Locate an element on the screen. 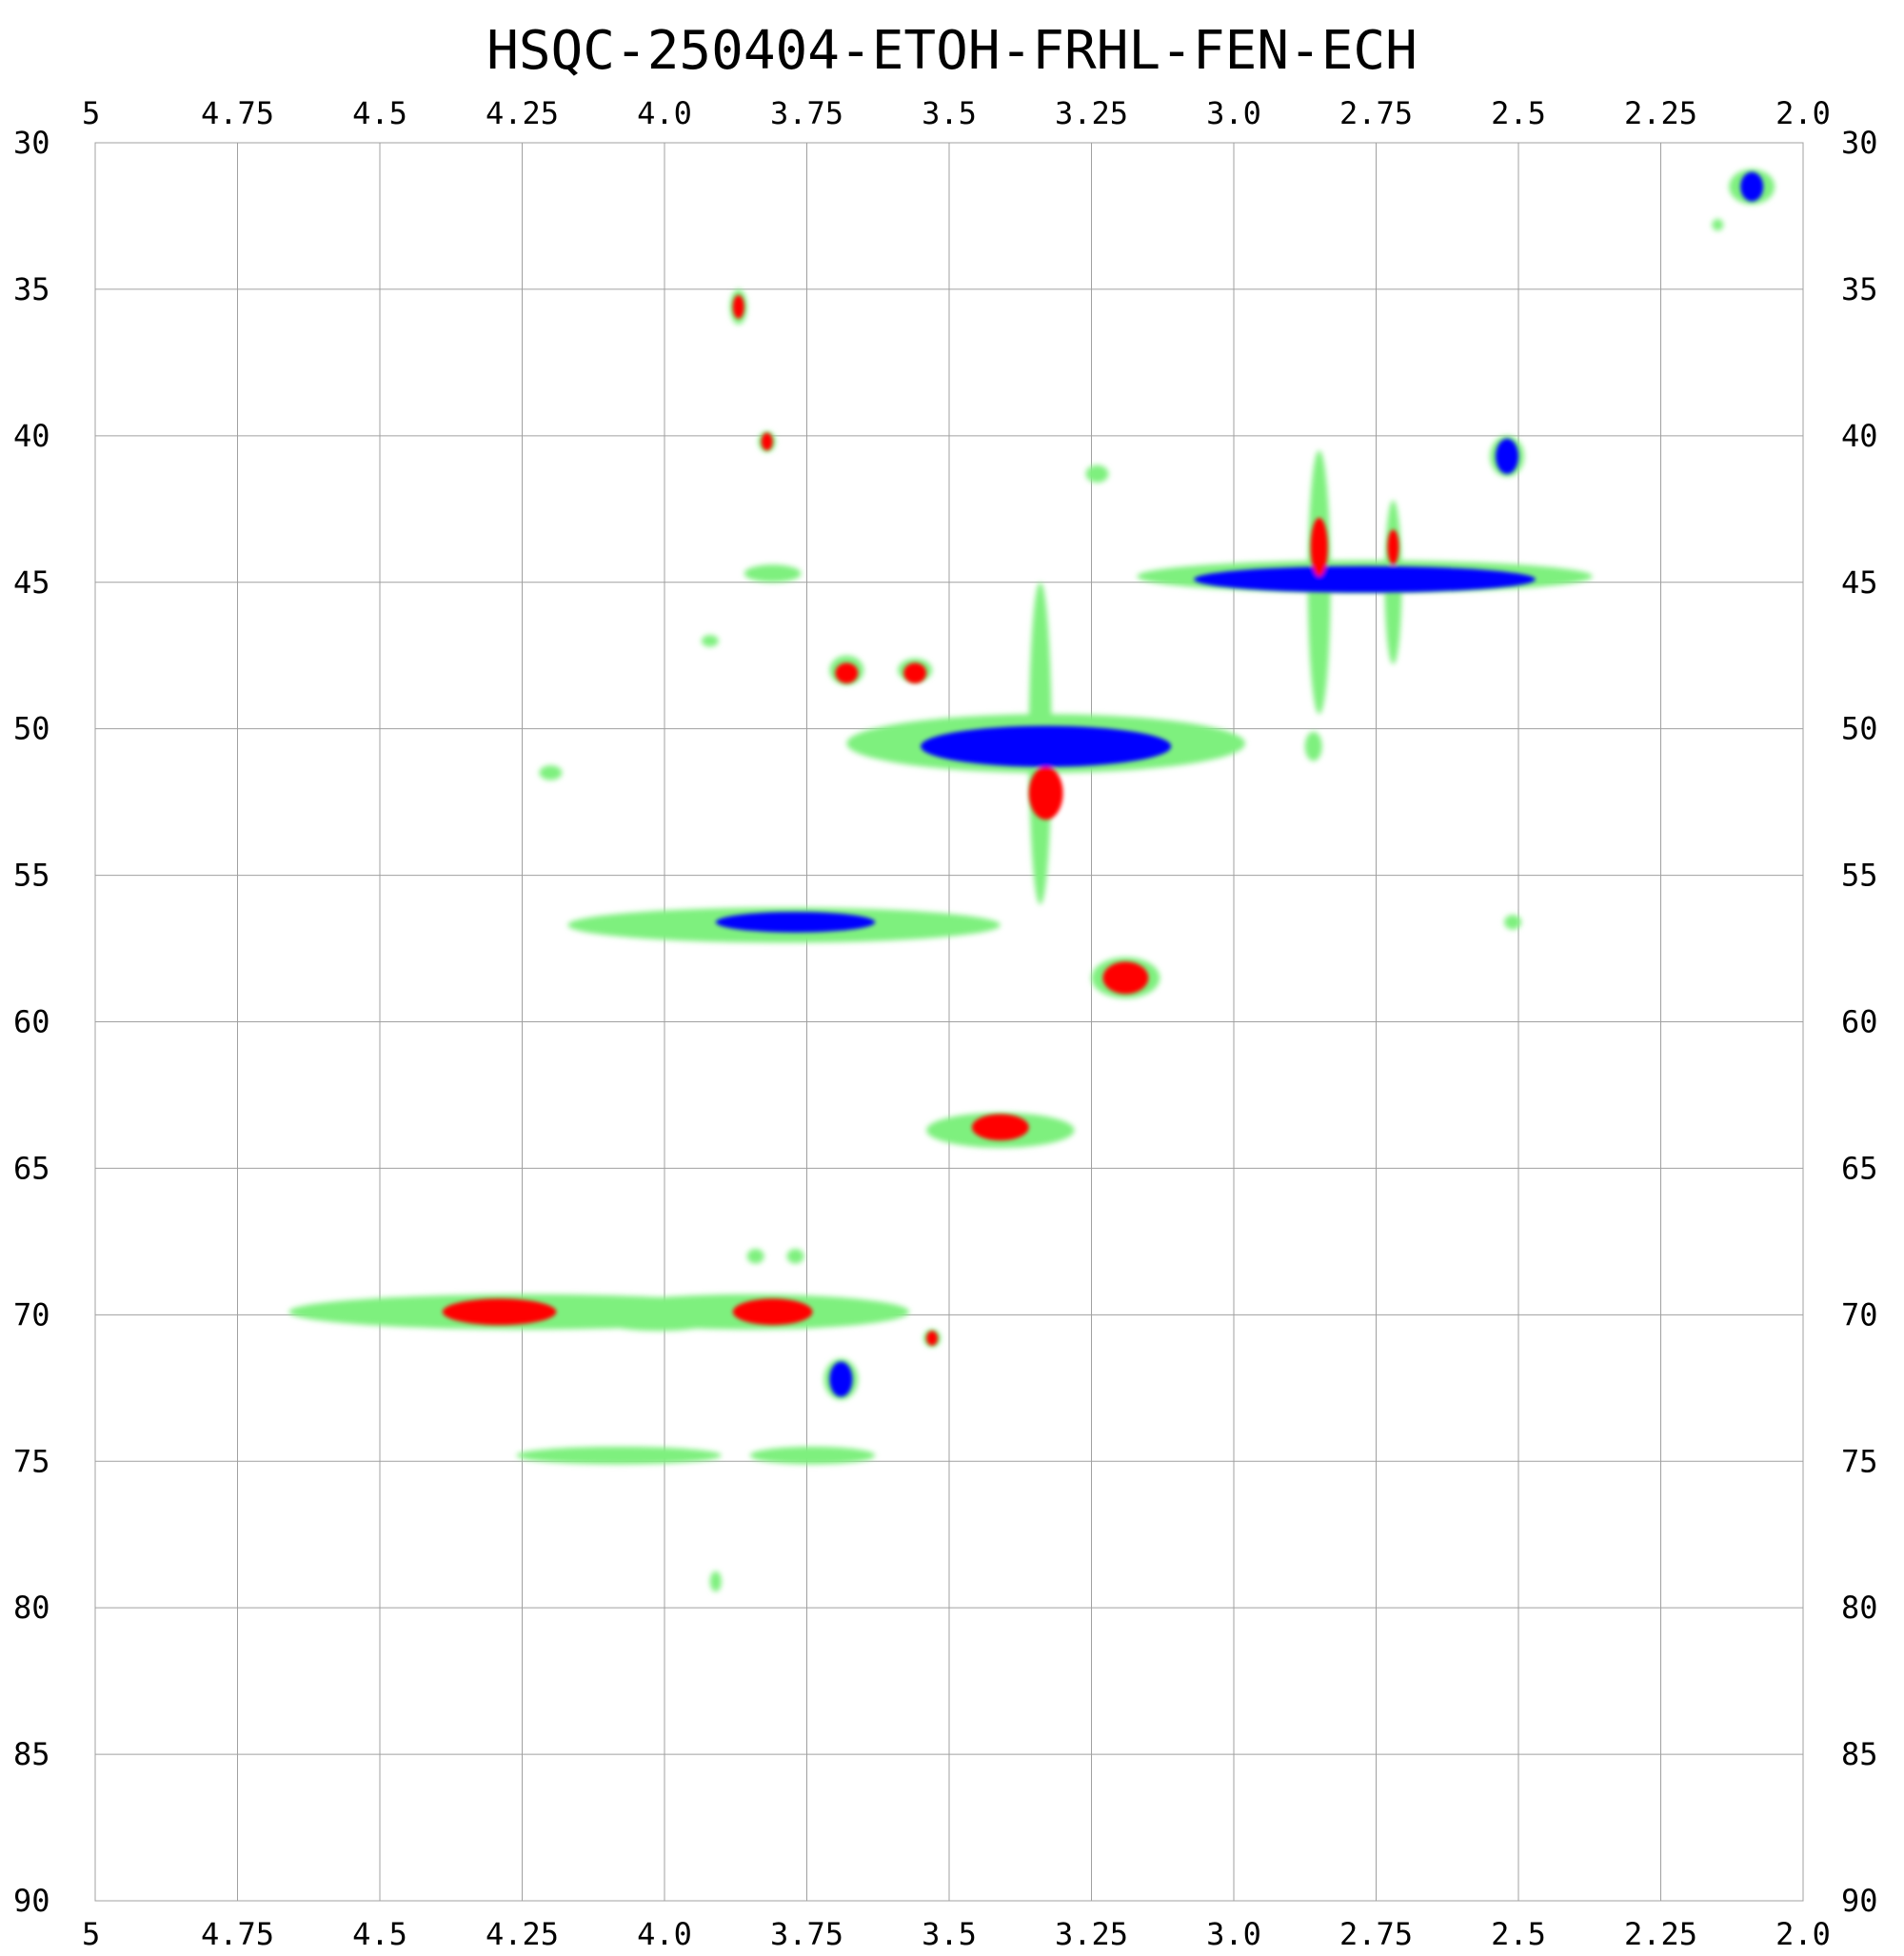  x-tick-label-bottom: 4.75 is located at coordinates (237, 1934).